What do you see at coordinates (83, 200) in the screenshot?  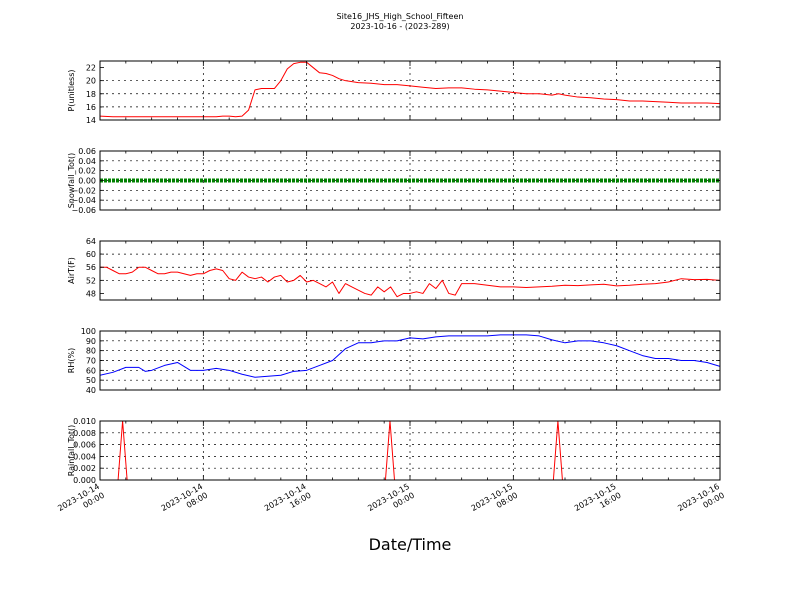 I see `y-tick-label: −0.04` at bounding box center [83, 200].